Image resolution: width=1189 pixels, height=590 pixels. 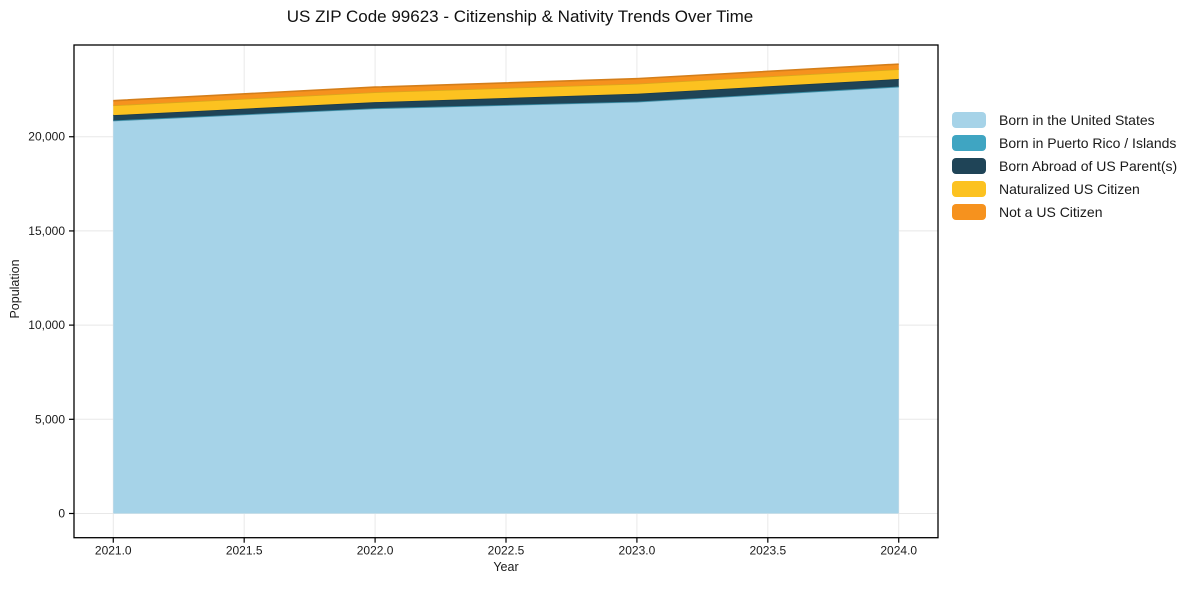 I want to click on legend-label: Not a US Citizen, so click(x=1051, y=211).